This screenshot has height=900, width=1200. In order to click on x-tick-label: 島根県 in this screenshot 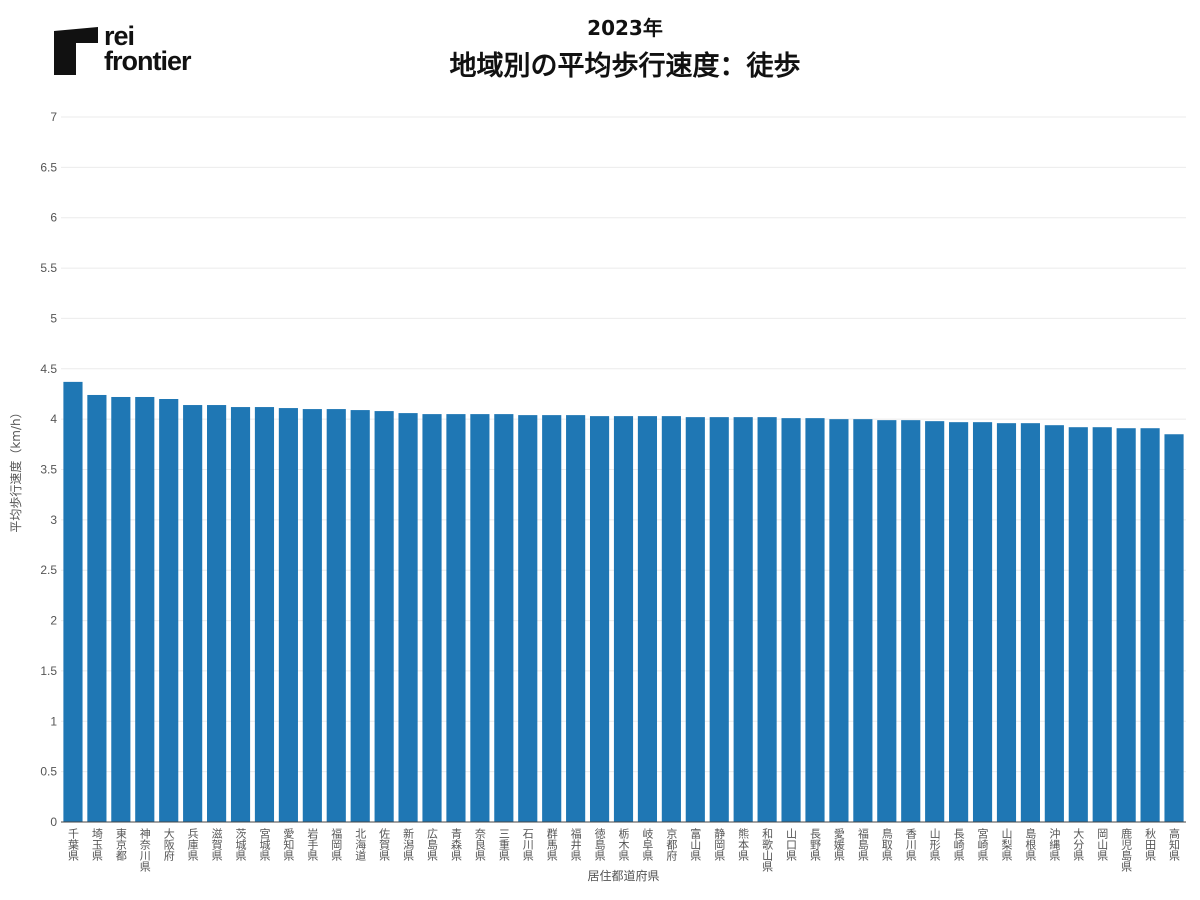, I will do `click(1030, 844)`.